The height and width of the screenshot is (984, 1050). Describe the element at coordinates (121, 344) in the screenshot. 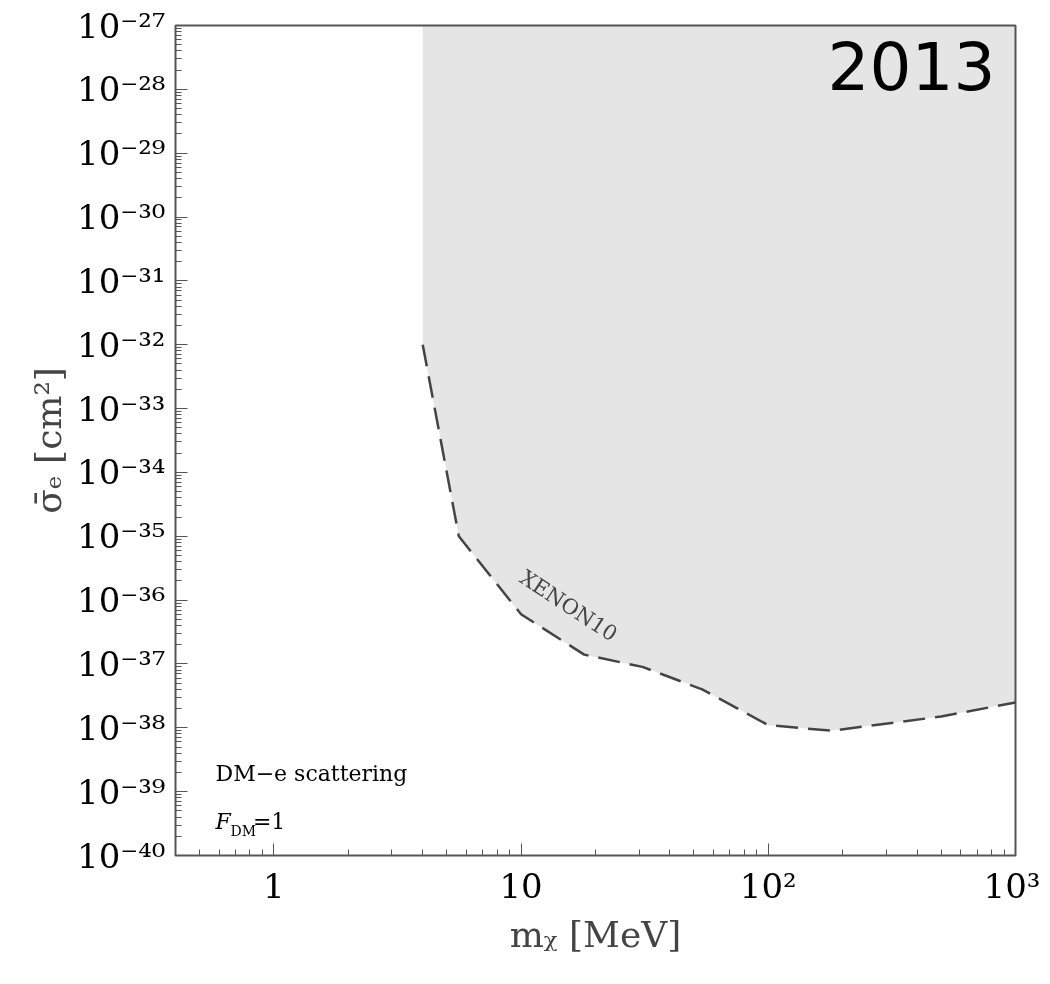

I see `y-tick-label: 10⁻³²` at that location.